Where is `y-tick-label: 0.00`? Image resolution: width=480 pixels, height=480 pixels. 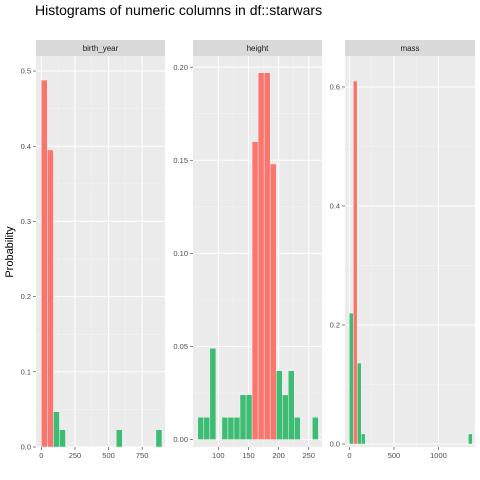
y-tick-label: 0.00 is located at coordinates (180, 439).